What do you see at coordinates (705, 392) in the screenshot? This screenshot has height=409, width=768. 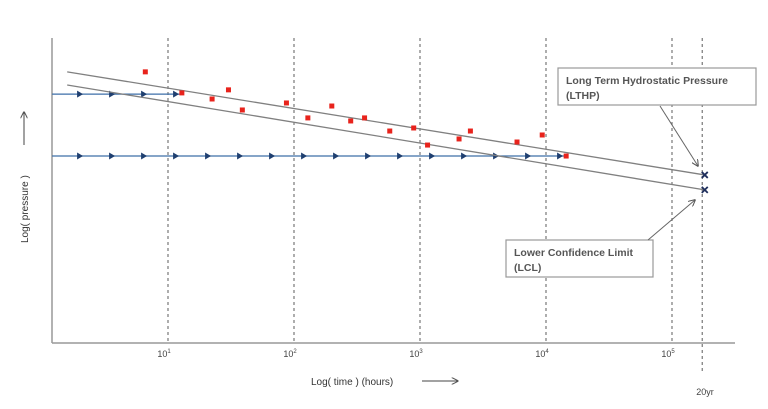 I see `20yr-label: 20yr` at bounding box center [705, 392].